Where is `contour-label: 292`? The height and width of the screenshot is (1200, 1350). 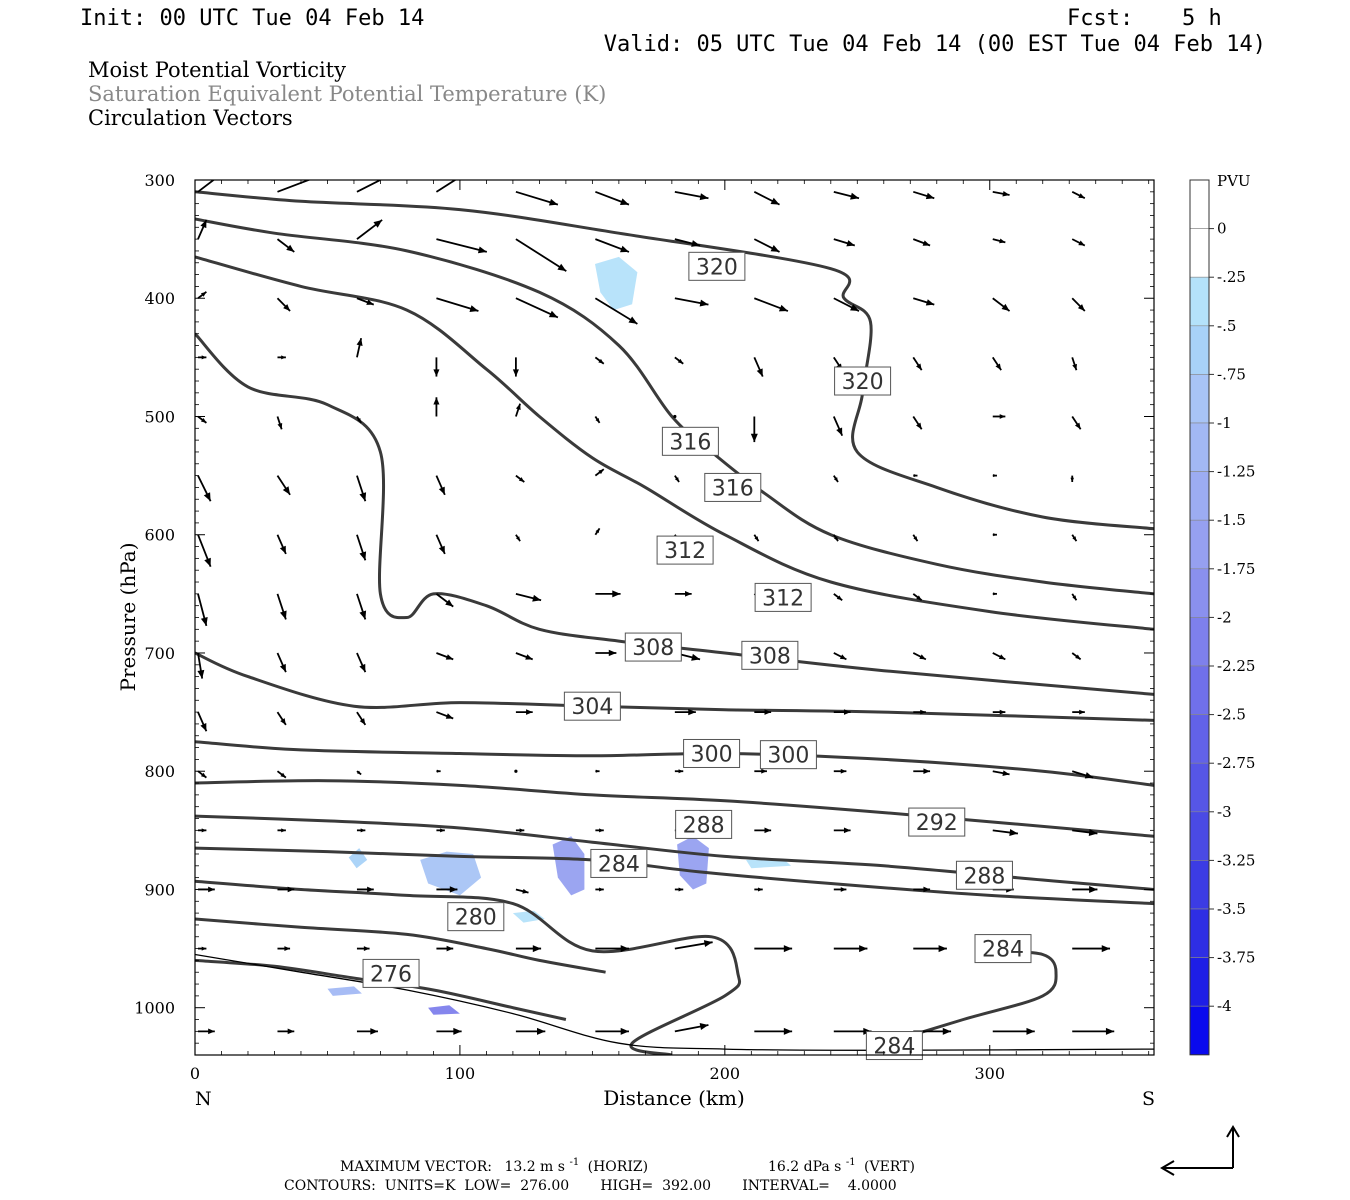 contour-label: 292 is located at coordinates (937, 823).